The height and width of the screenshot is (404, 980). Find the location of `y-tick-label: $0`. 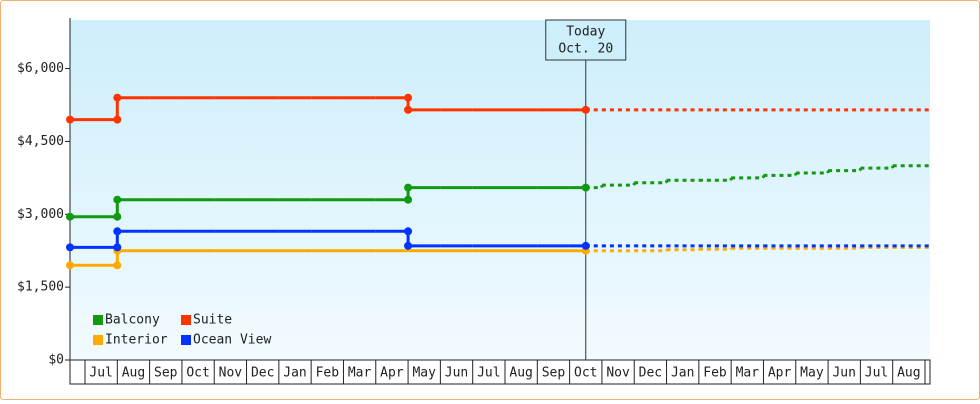

y-tick-label: $0 is located at coordinates (56, 360).